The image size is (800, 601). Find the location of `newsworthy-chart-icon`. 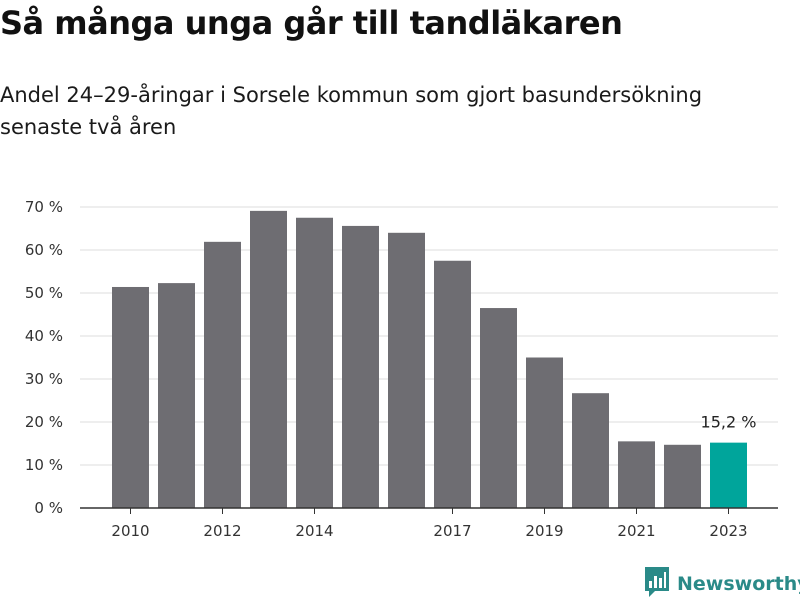

newsworthy-chart-icon is located at coordinates (657, 584).